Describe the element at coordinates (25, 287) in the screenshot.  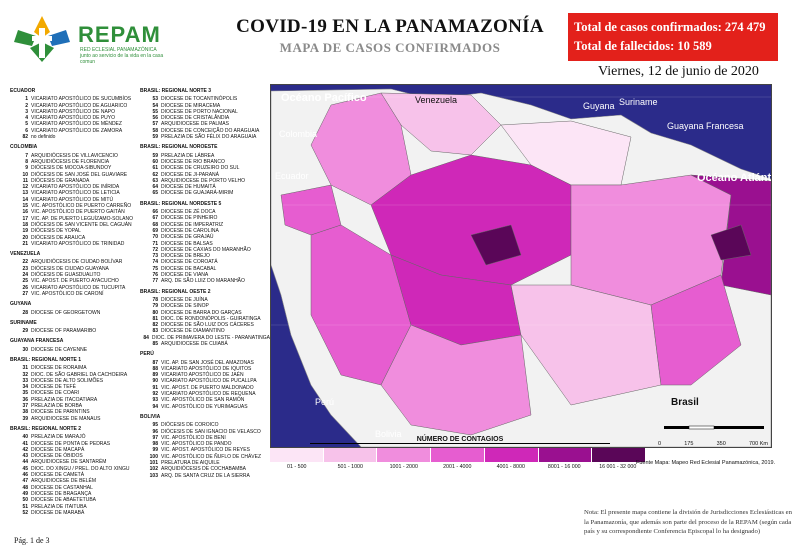
I see `legend-entry-number: 26` at that location.